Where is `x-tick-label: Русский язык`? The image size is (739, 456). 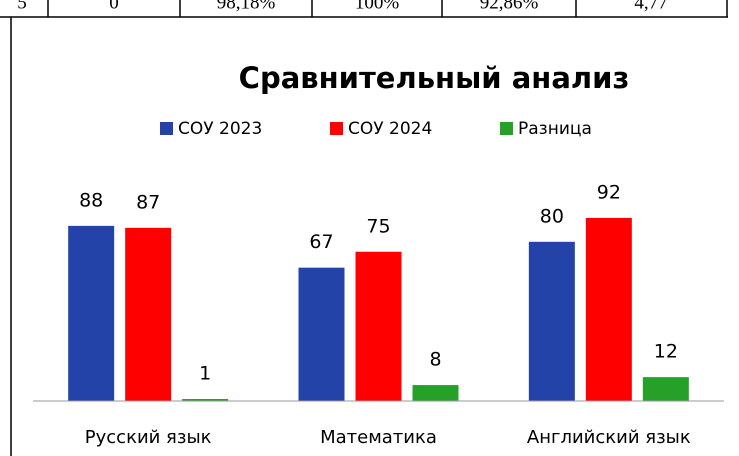 x-tick-label: Русский язык is located at coordinates (148, 437).